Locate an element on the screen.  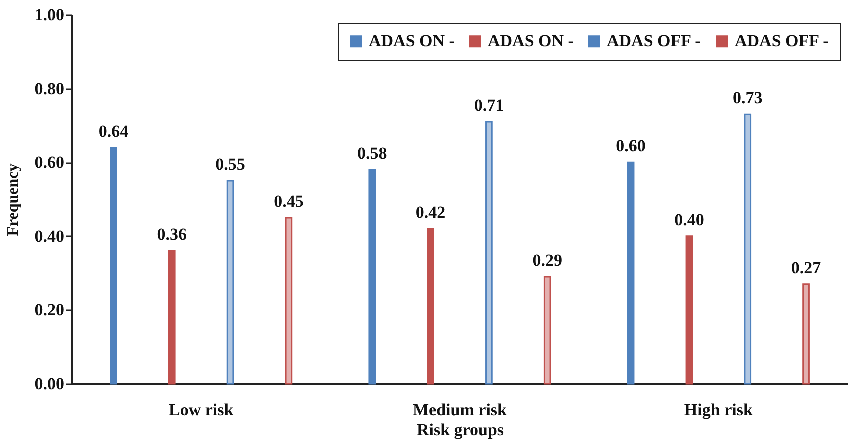
data-label: 0.42 is located at coordinates (431, 212).